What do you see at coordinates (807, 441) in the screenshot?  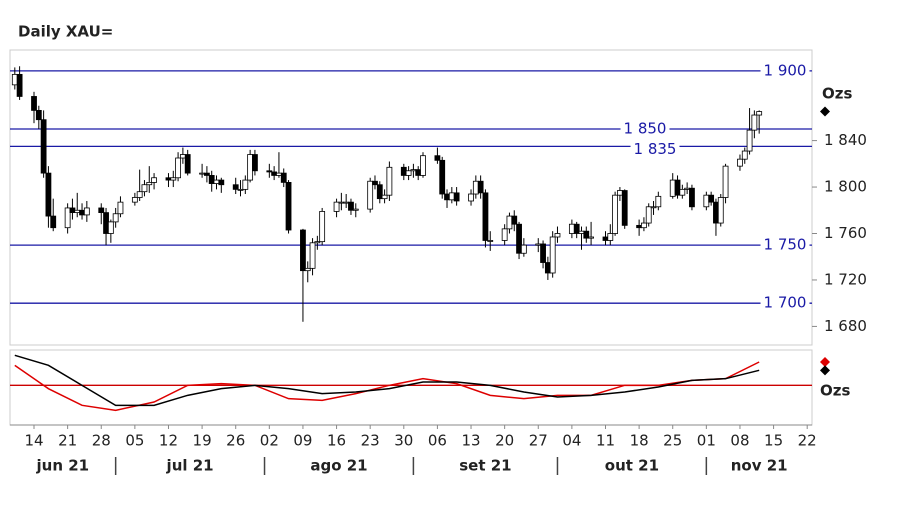 I see `x-tick-label: 22` at bounding box center [807, 441].